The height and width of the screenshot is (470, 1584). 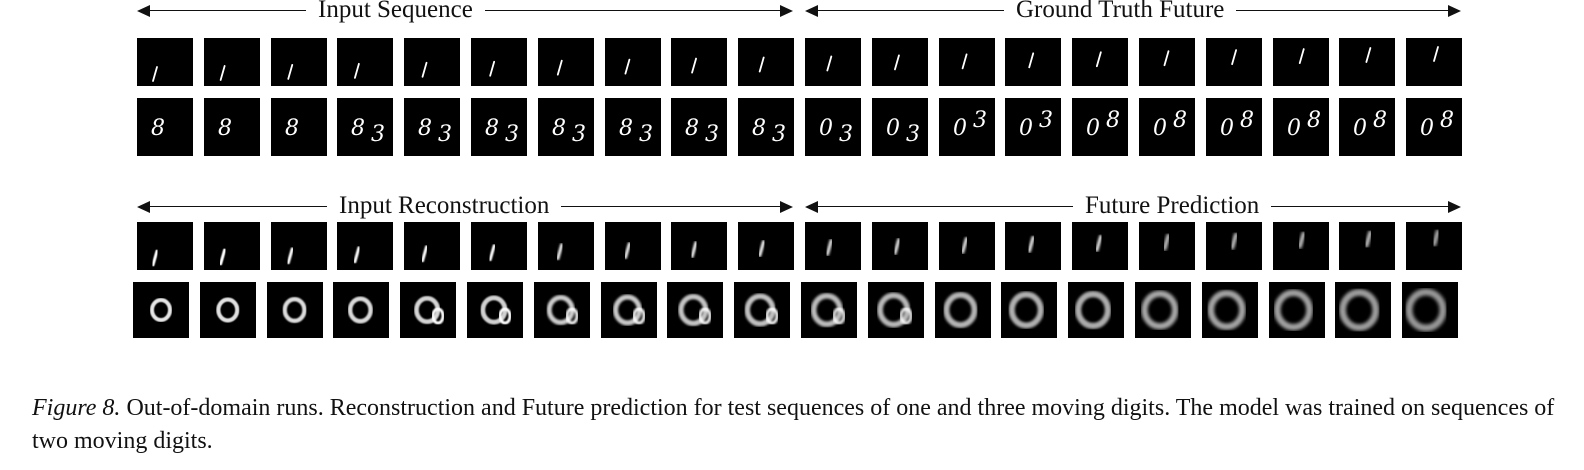 I want to click on input-sequence-label: Input Sequence, so click(x=395, y=12).